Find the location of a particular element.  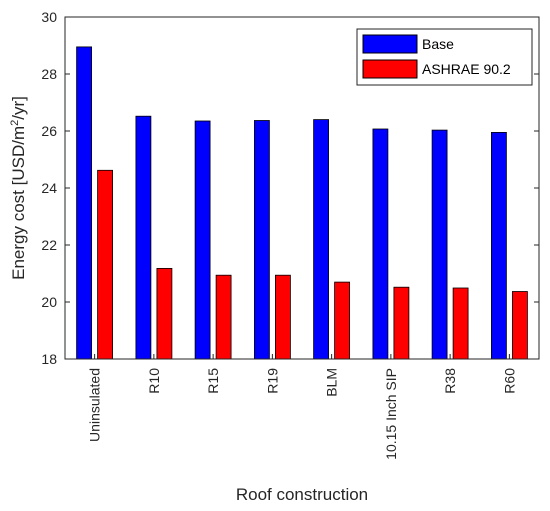

y-tick-label: 22 is located at coordinates (49, 245).